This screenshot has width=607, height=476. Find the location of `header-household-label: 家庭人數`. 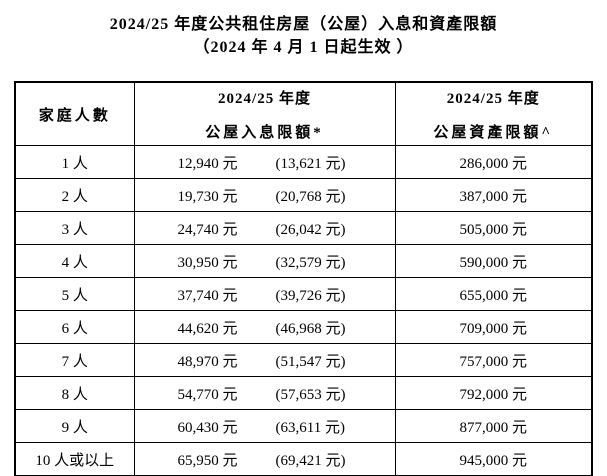

header-household-label: 家庭人數 is located at coordinates (74, 115).